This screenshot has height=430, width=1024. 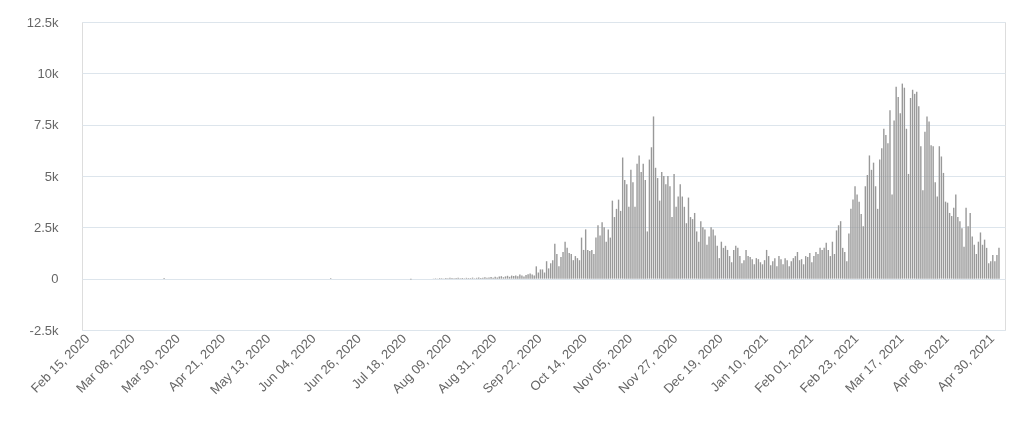 What do you see at coordinates (46, 125) in the screenshot?
I see `y-tick-label: 7.5k` at bounding box center [46, 125].